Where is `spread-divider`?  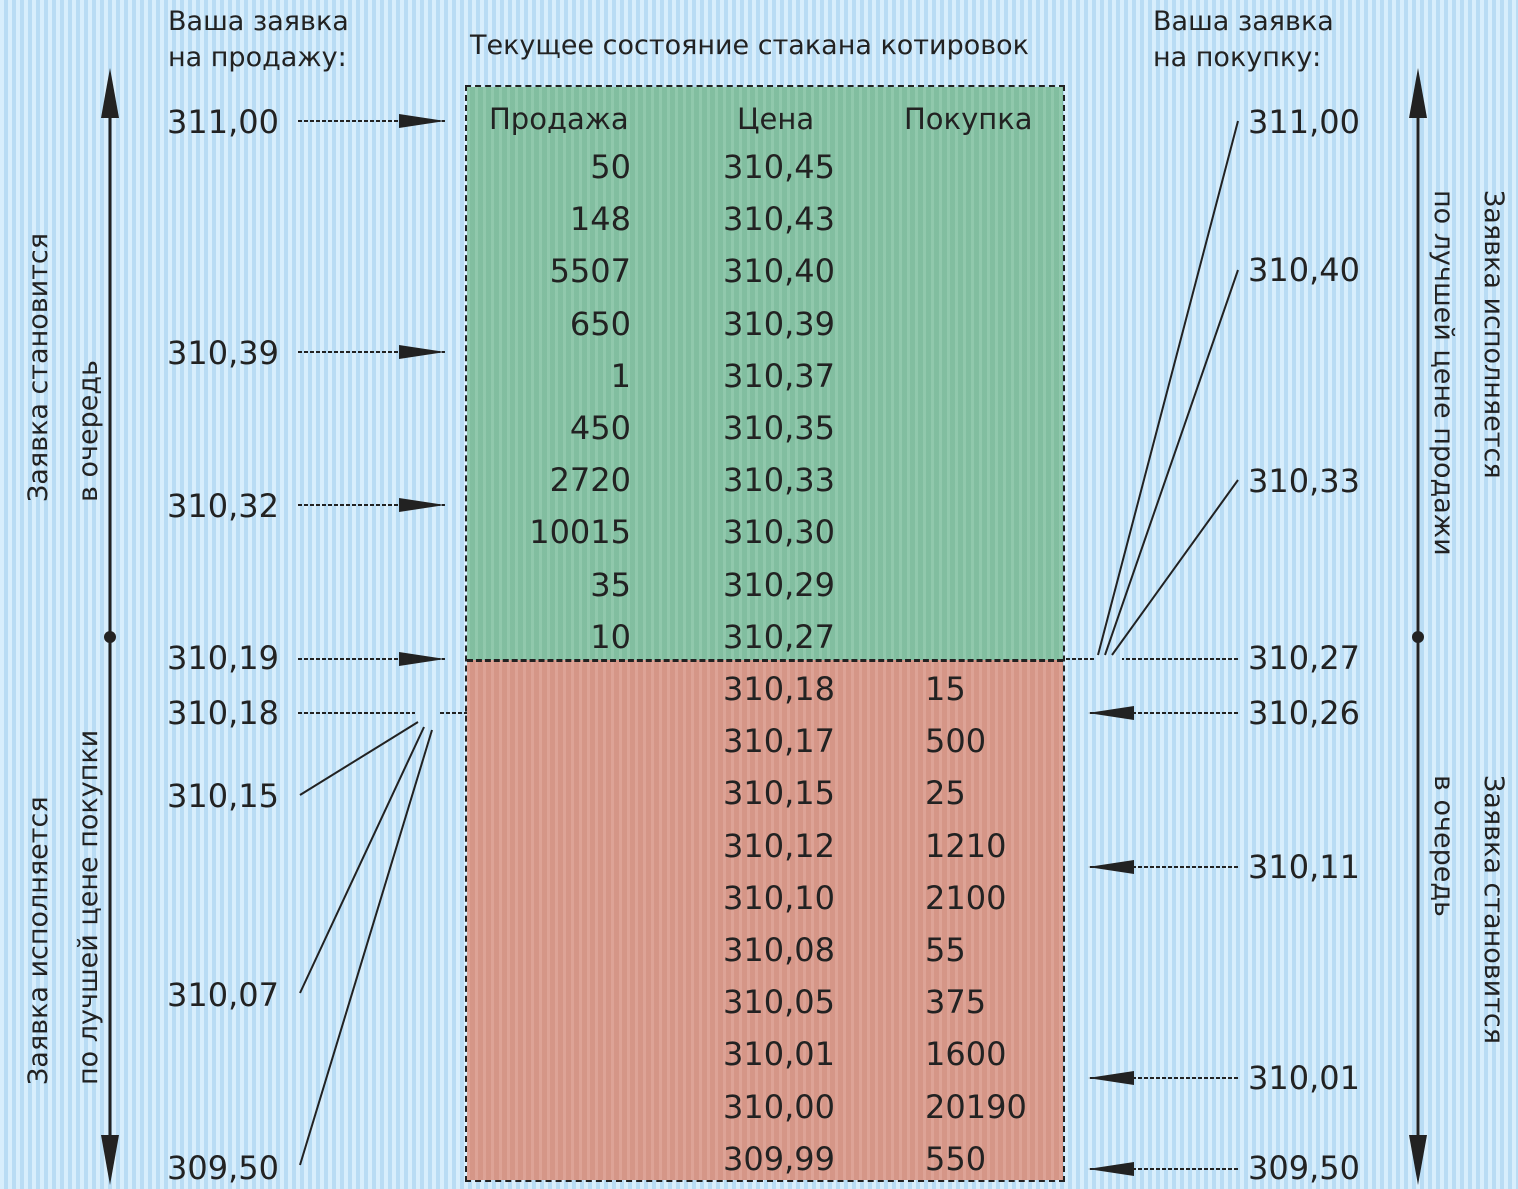 spread-divider is located at coordinates (765, 660).